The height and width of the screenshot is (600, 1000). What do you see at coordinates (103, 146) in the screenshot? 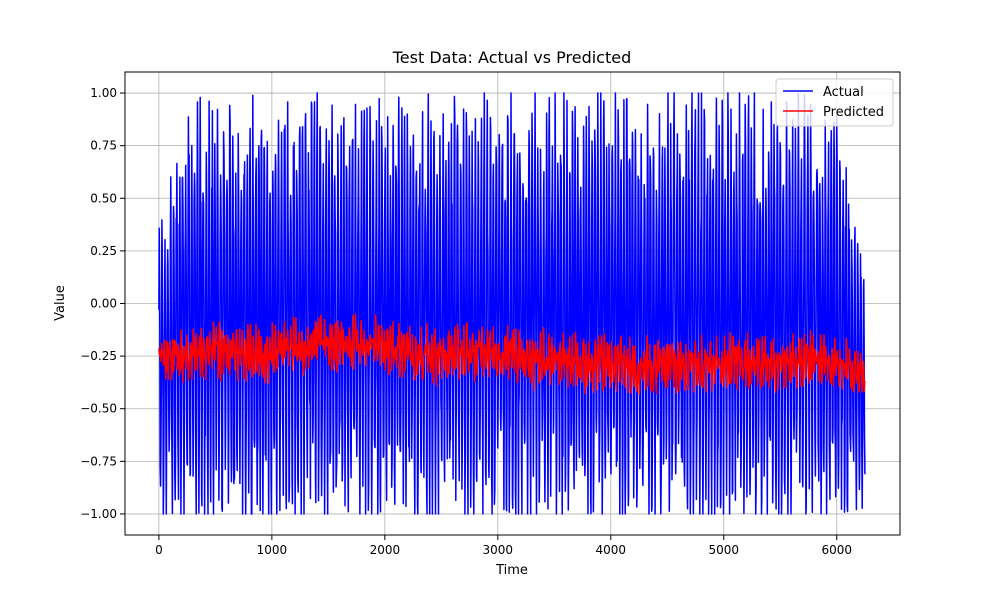
I see `y-tick-label: 0.75` at bounding box center [103, 146].